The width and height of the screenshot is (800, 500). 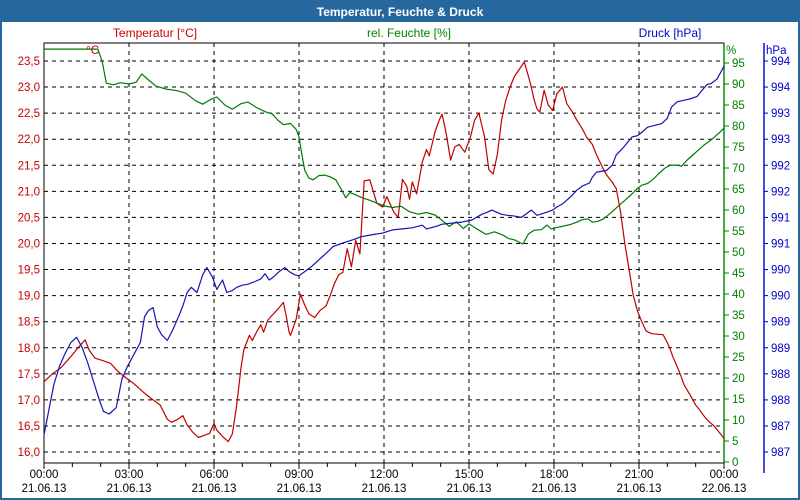 What do you see at coordinates (129, 475) in the screenshot?
I see `x-time-label: 03:00` at bounding box center [129, 475].